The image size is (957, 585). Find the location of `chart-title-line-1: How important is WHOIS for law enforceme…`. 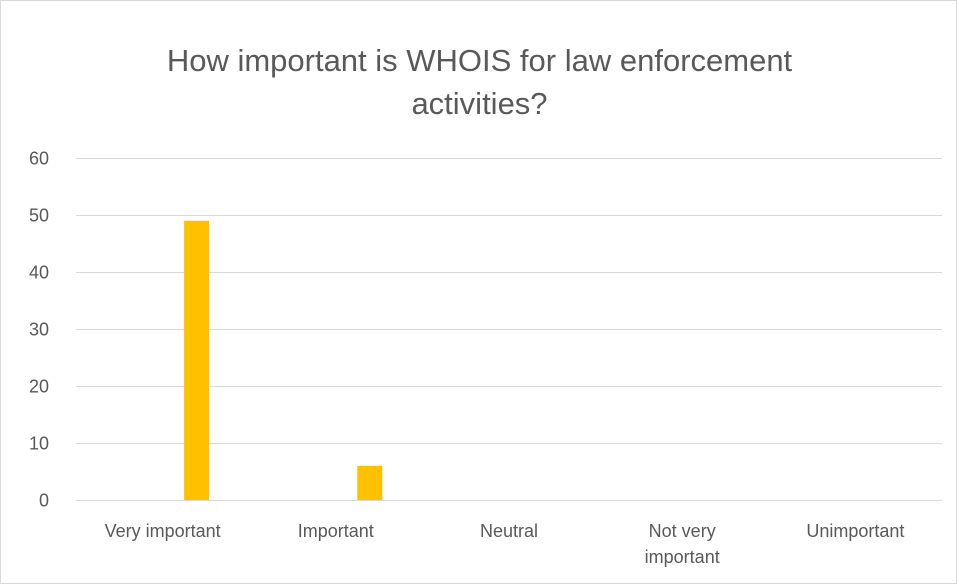

chart-title-line-1: How important is WHOIS for law enforceme… is located at coordinates (479, 60).